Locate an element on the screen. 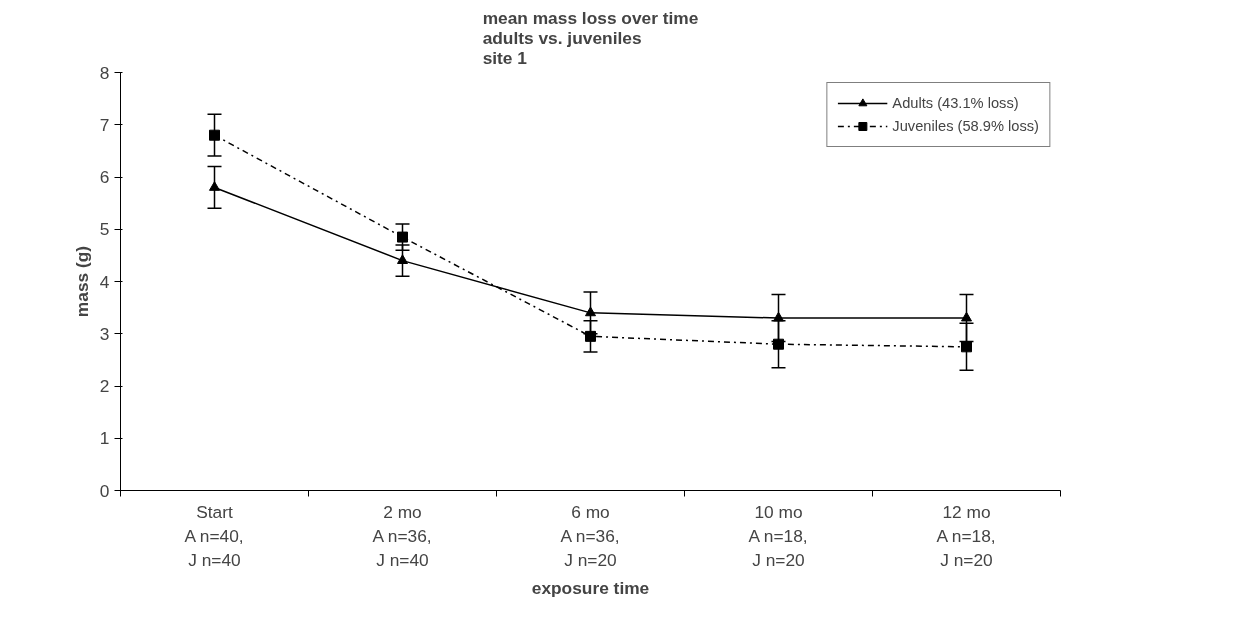 This screenshot has height=632, width=1241. x-tick-label: Start A n=40, J n=40 is located at coordinates (214, 535).